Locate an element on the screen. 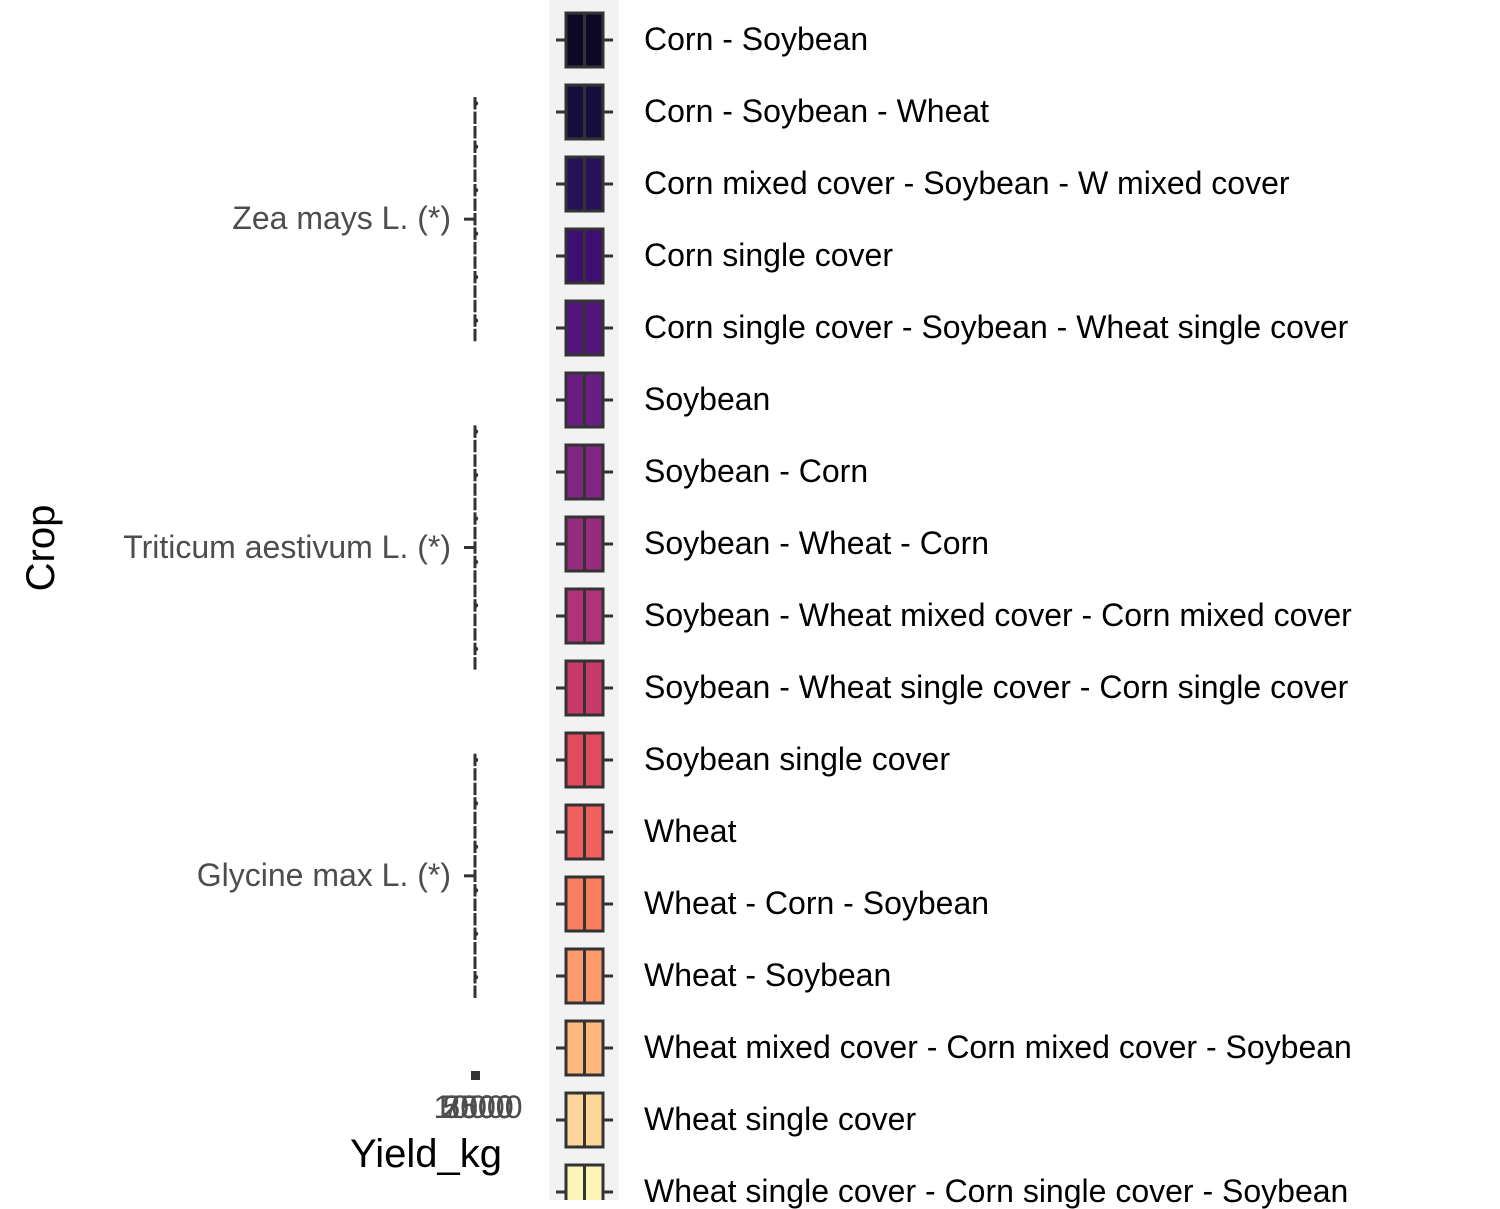 Image resolution: width=1500 pixels, height=1209 pixels. legend-label: Soybean is located at coordinates (707, 399).